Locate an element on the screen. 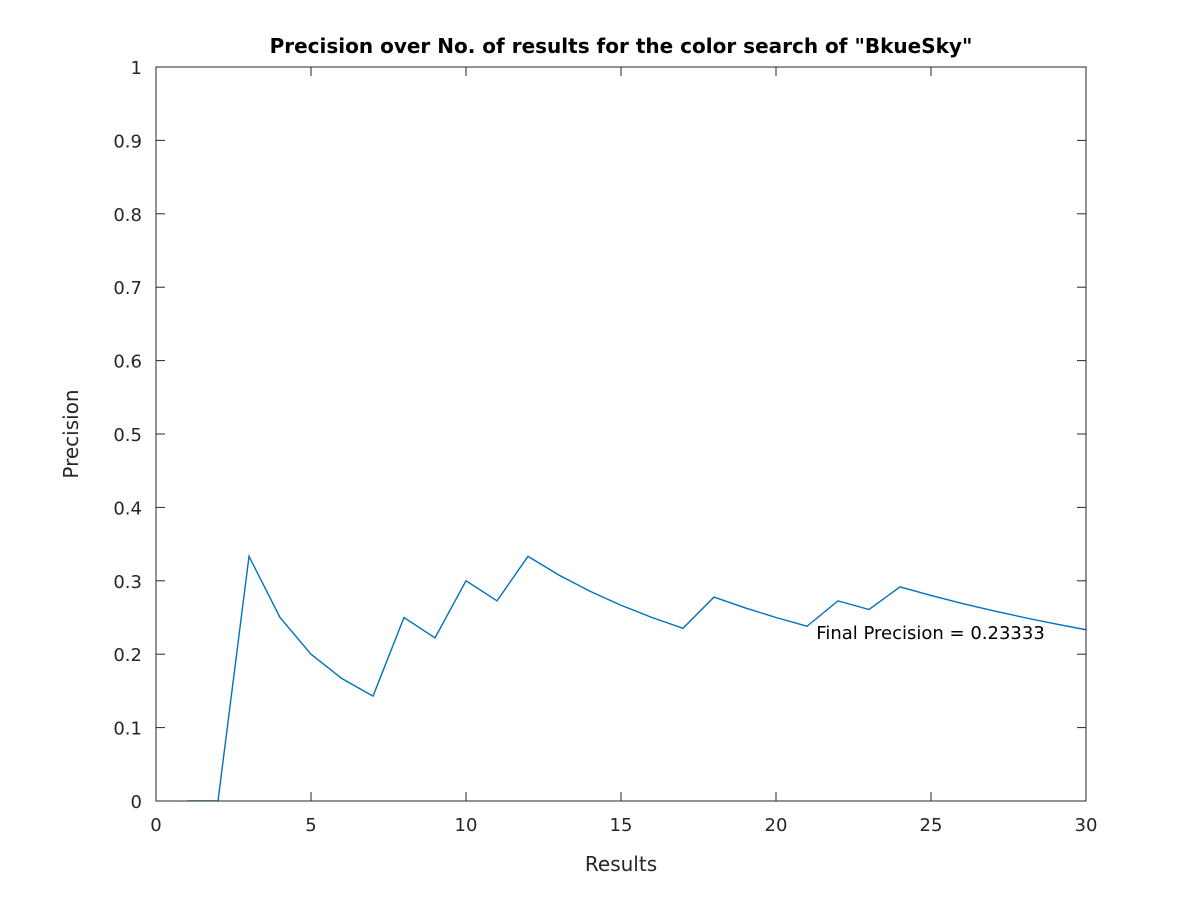  y-tick-label: 0.1 is located at coordinates (127, 729).